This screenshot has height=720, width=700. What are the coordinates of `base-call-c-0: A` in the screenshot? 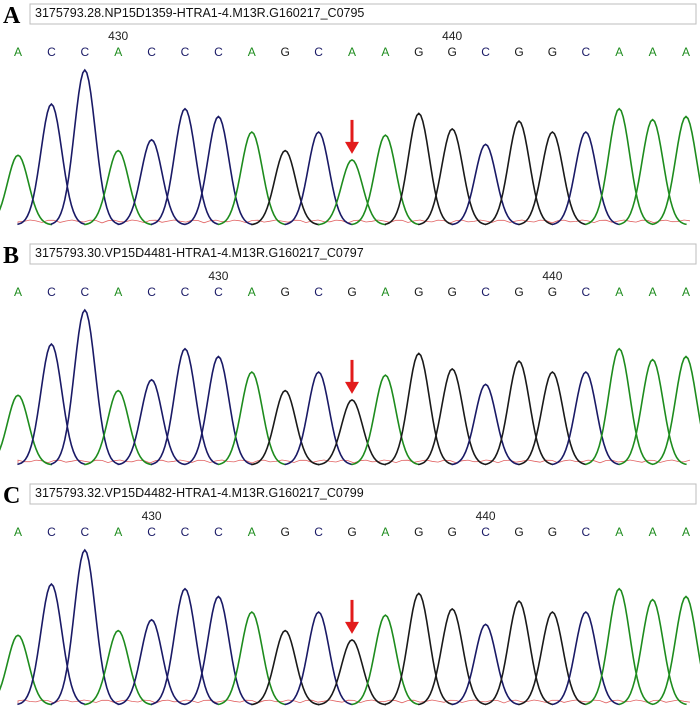 It's located at (18, 532).